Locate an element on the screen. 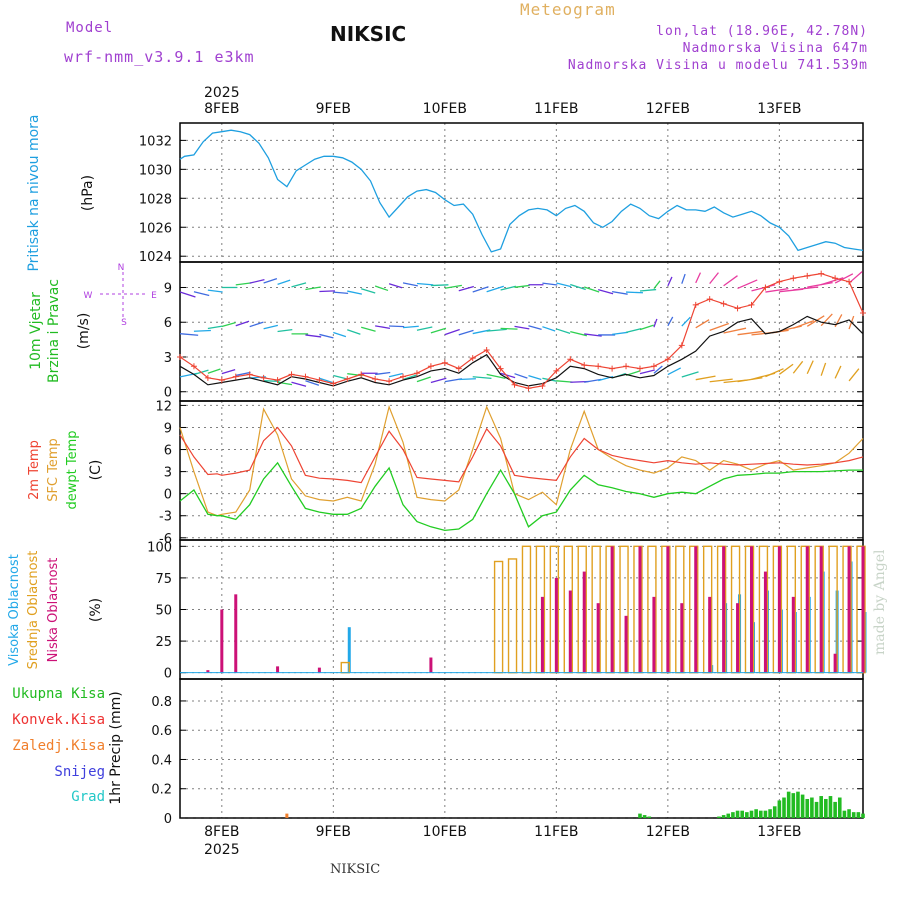 The width and height of the screenshot is (900, 900). y-tick-label: 0.6 is located at coordinates (161, 731).